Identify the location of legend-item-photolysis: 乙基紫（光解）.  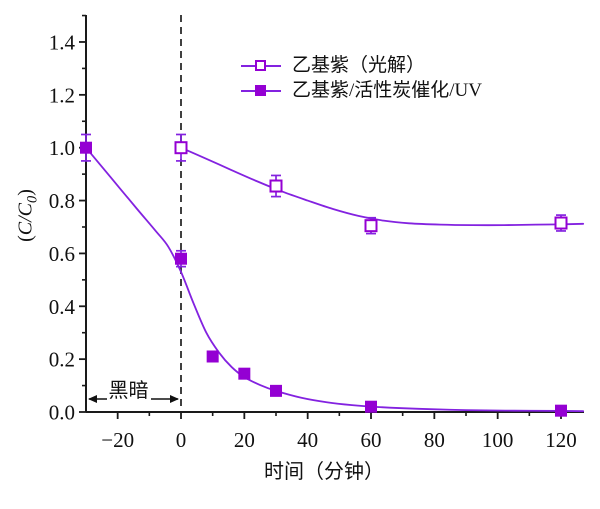
(361, 66).